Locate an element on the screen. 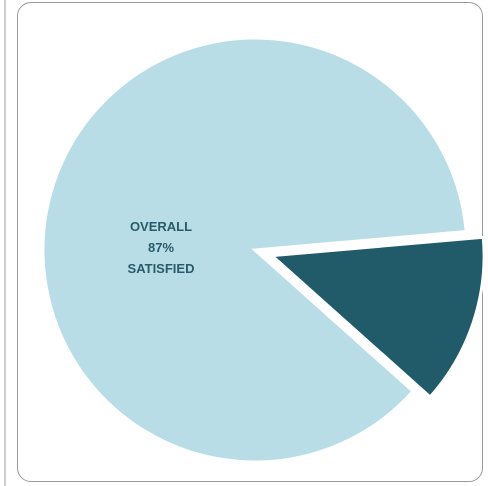 This screenshot has width=488, height=486. center-label-line2: 87% is located at coordinates (161, 247).